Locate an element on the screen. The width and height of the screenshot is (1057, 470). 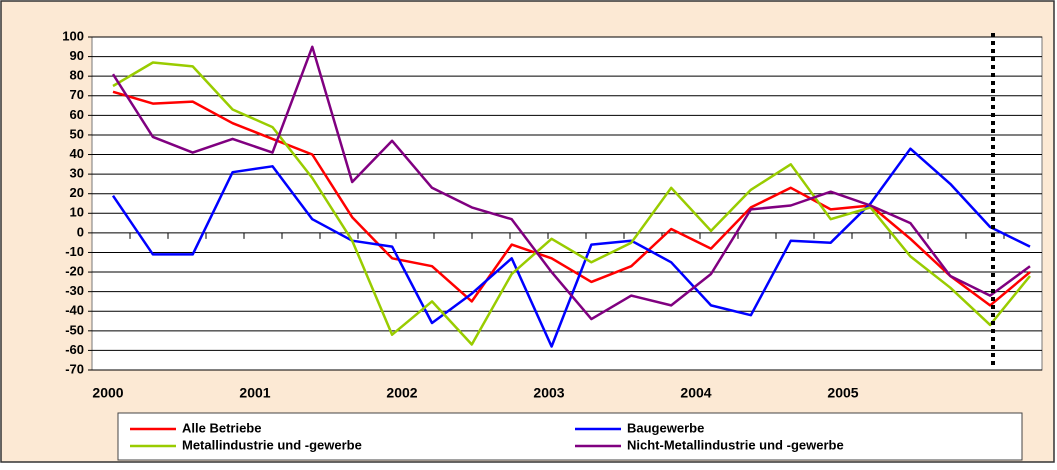
y-tick-label: -70 is located at coordinates (74, 368).